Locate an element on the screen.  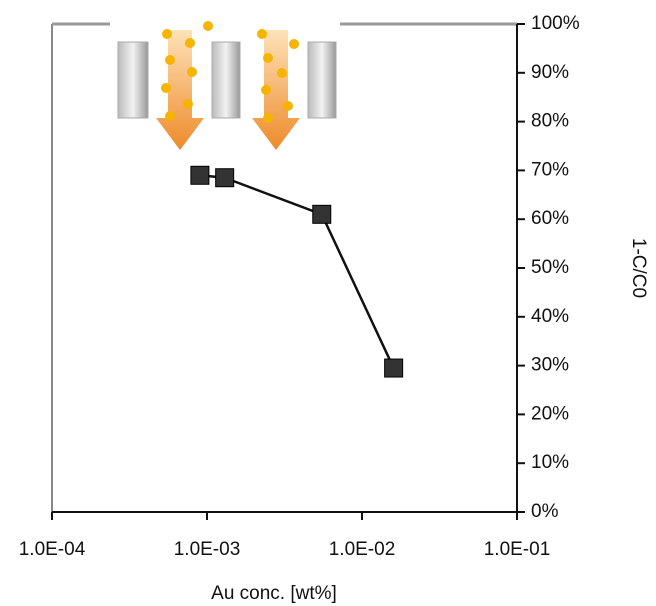
y-tick-label: 20% is located at coordinates (550, 413).